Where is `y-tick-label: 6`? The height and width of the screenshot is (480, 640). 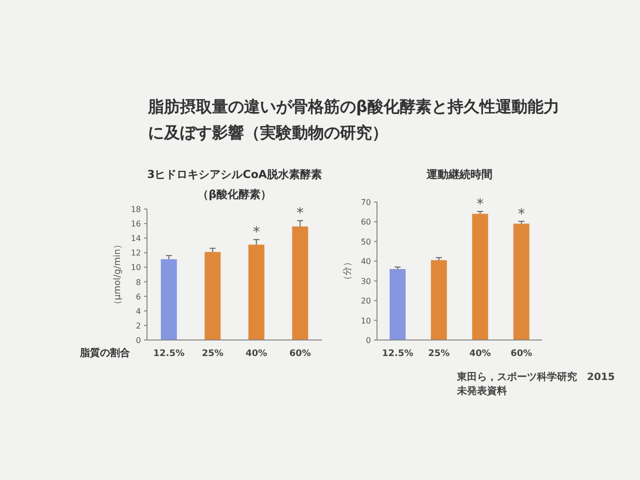
y-tick-label: 6 is located at coordinates (138, 297).